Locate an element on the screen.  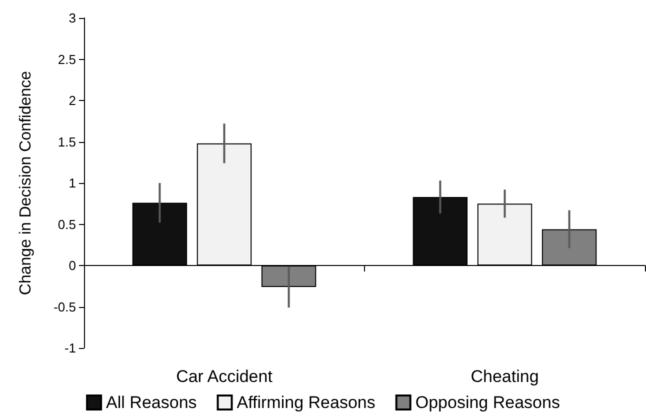
y-tick-label: 1.5 is located at coordinates (67, 142).